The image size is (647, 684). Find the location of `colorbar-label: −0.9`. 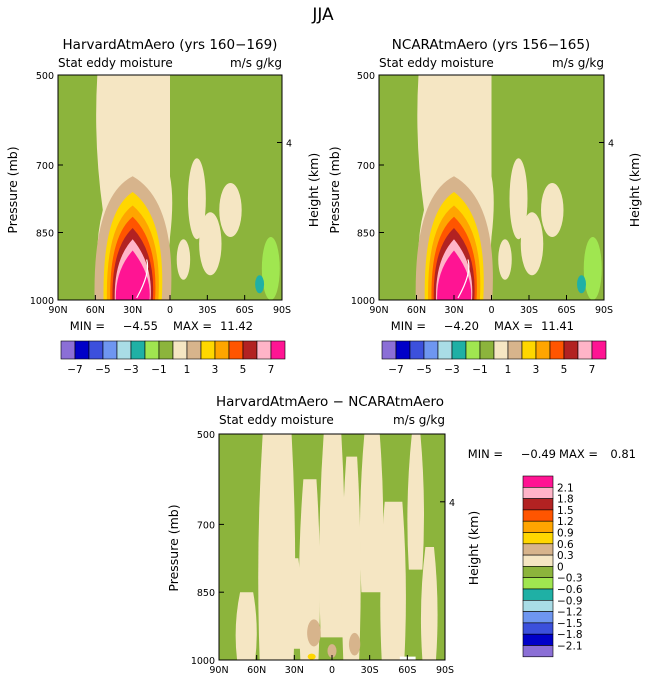

colorbar-label: −0.9 is located at coordinates (570, 601).